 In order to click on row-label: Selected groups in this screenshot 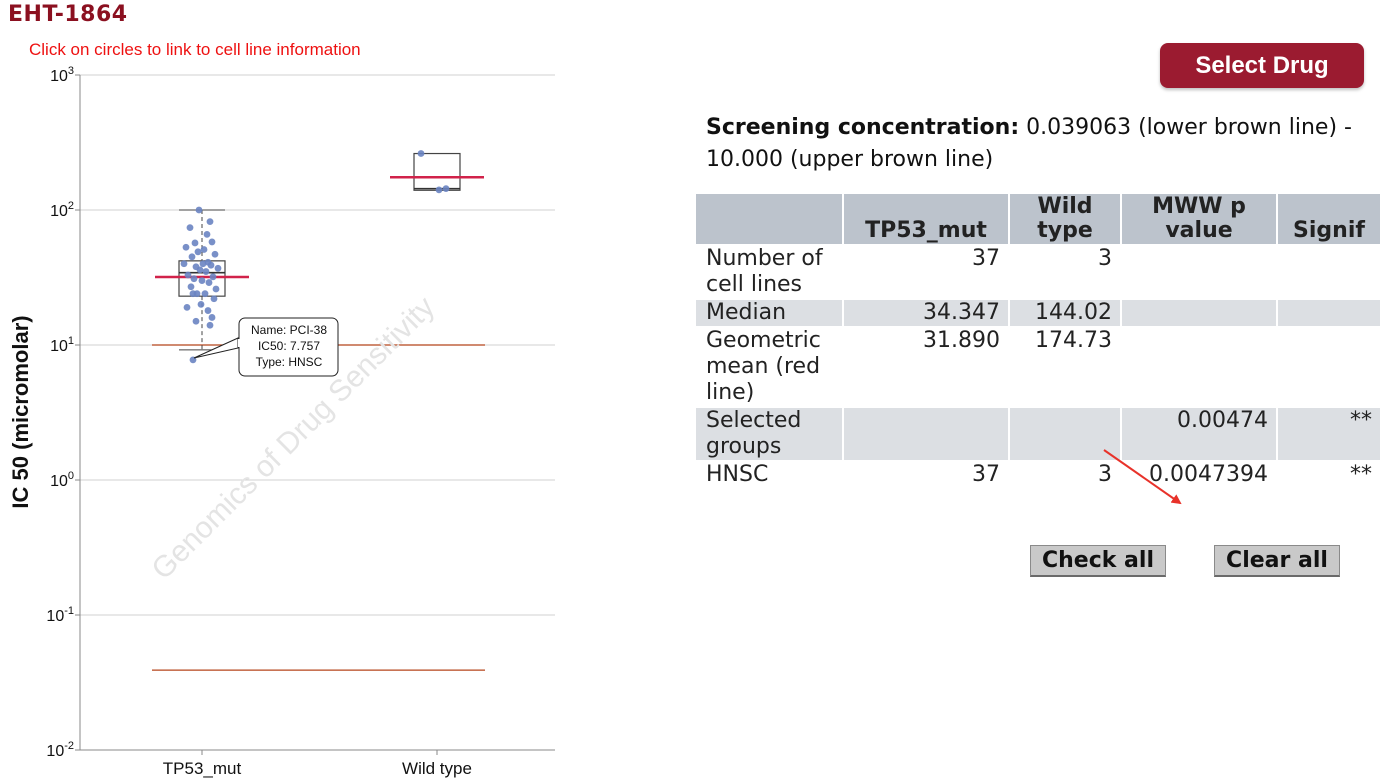, I will do `click(769, 434)`.